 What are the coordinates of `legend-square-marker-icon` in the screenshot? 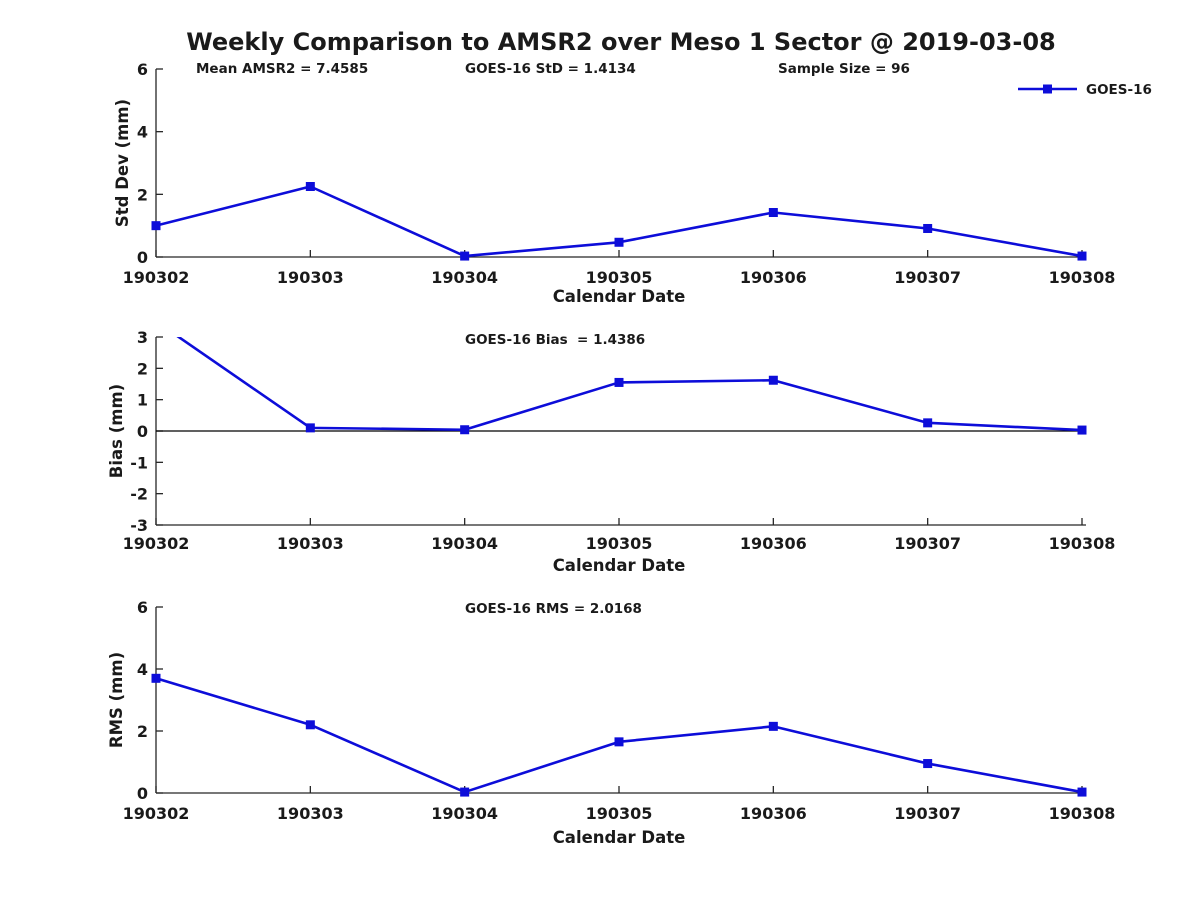 It's located at (1047, 89).